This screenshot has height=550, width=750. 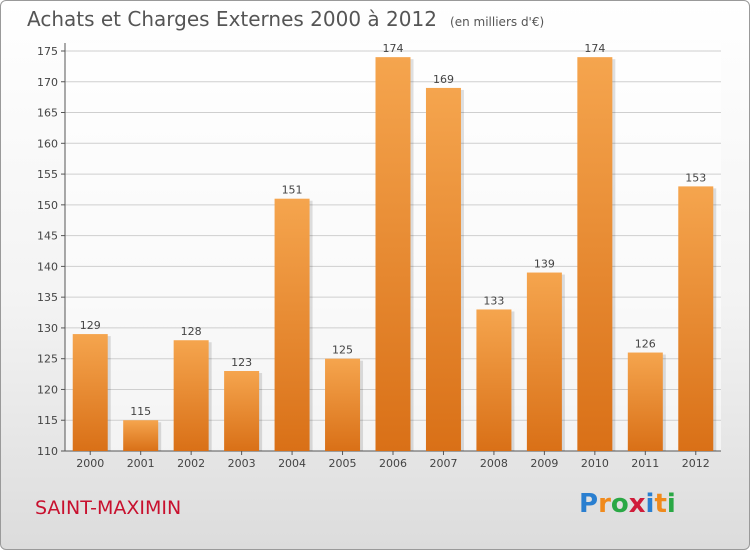 I want to click on y-tick-label: 170, so click(x=47, y=82).